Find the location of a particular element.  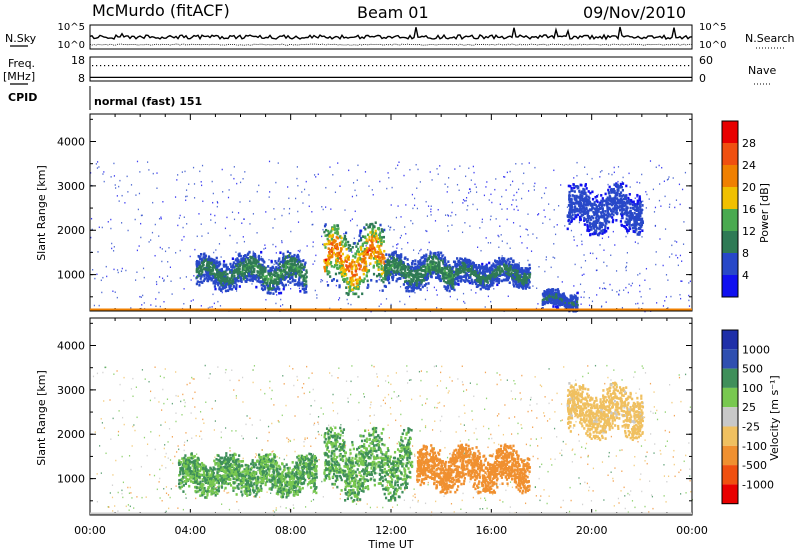

nave-tick-bottom: 0 is located at coordinates (702, 78).